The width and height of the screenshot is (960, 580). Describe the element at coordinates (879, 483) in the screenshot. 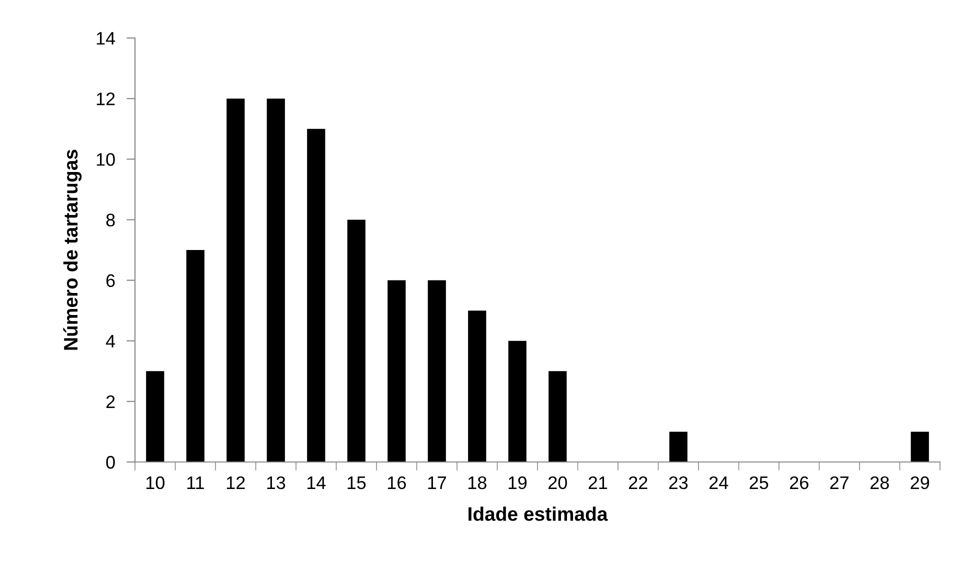

I see `x-tick-label: 28` at that location.